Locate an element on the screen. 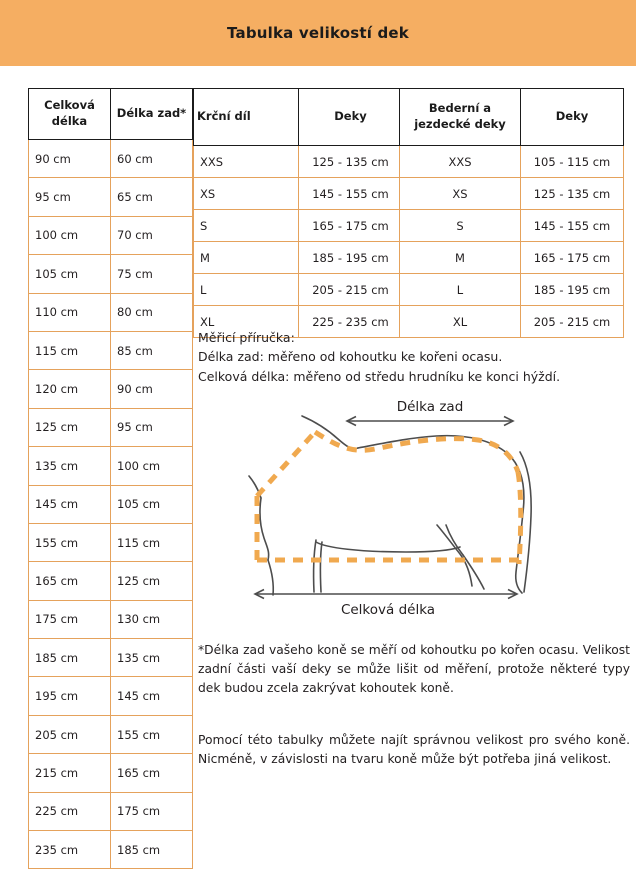  table-cell-value: 130 cm is located at coordinates (151, 619).